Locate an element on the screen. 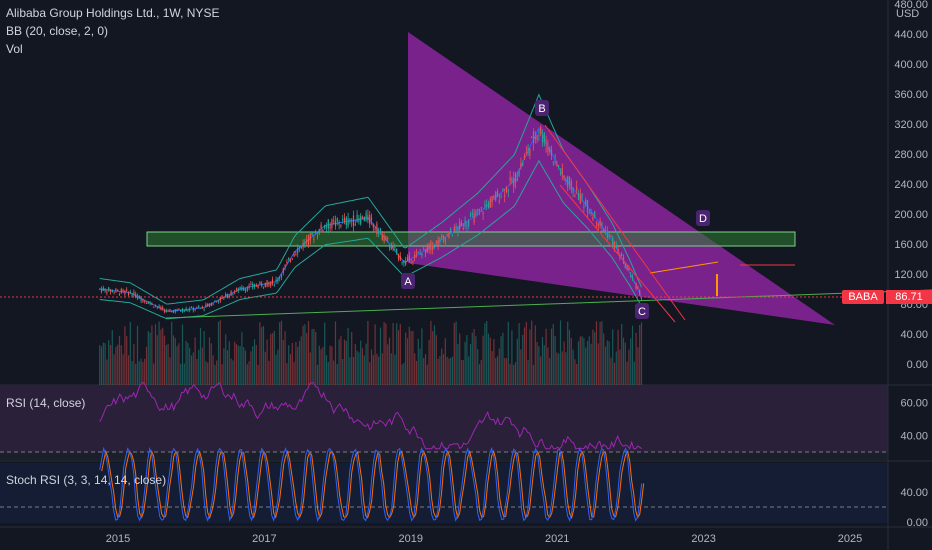 This screenshot has height=550, width=932. symbol-title: Alibaba Group Holdings Ltd., 1W, NYSE is located at coordinates (113, 13).